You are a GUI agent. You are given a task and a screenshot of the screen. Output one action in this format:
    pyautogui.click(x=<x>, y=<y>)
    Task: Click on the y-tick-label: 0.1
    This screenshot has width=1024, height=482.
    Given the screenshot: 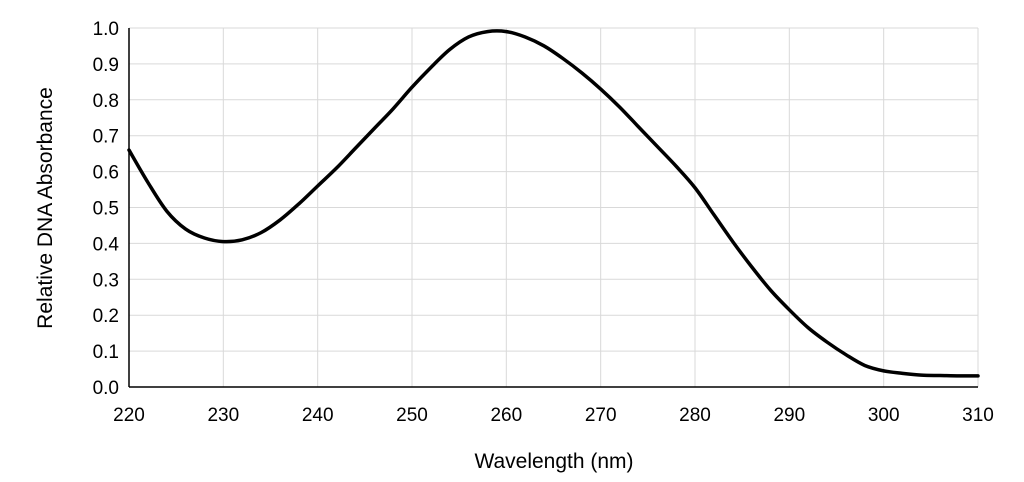 What is the action you would take?
    pyautogui.click(x=106, y=352)
    